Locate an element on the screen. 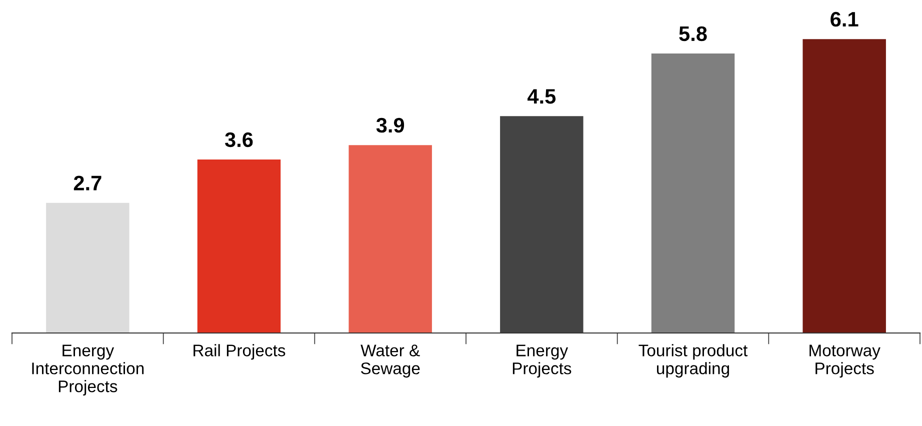 The image size is (922, 426). x-tick-label: Tourist product upgrading is located at coordinates (693, 361).